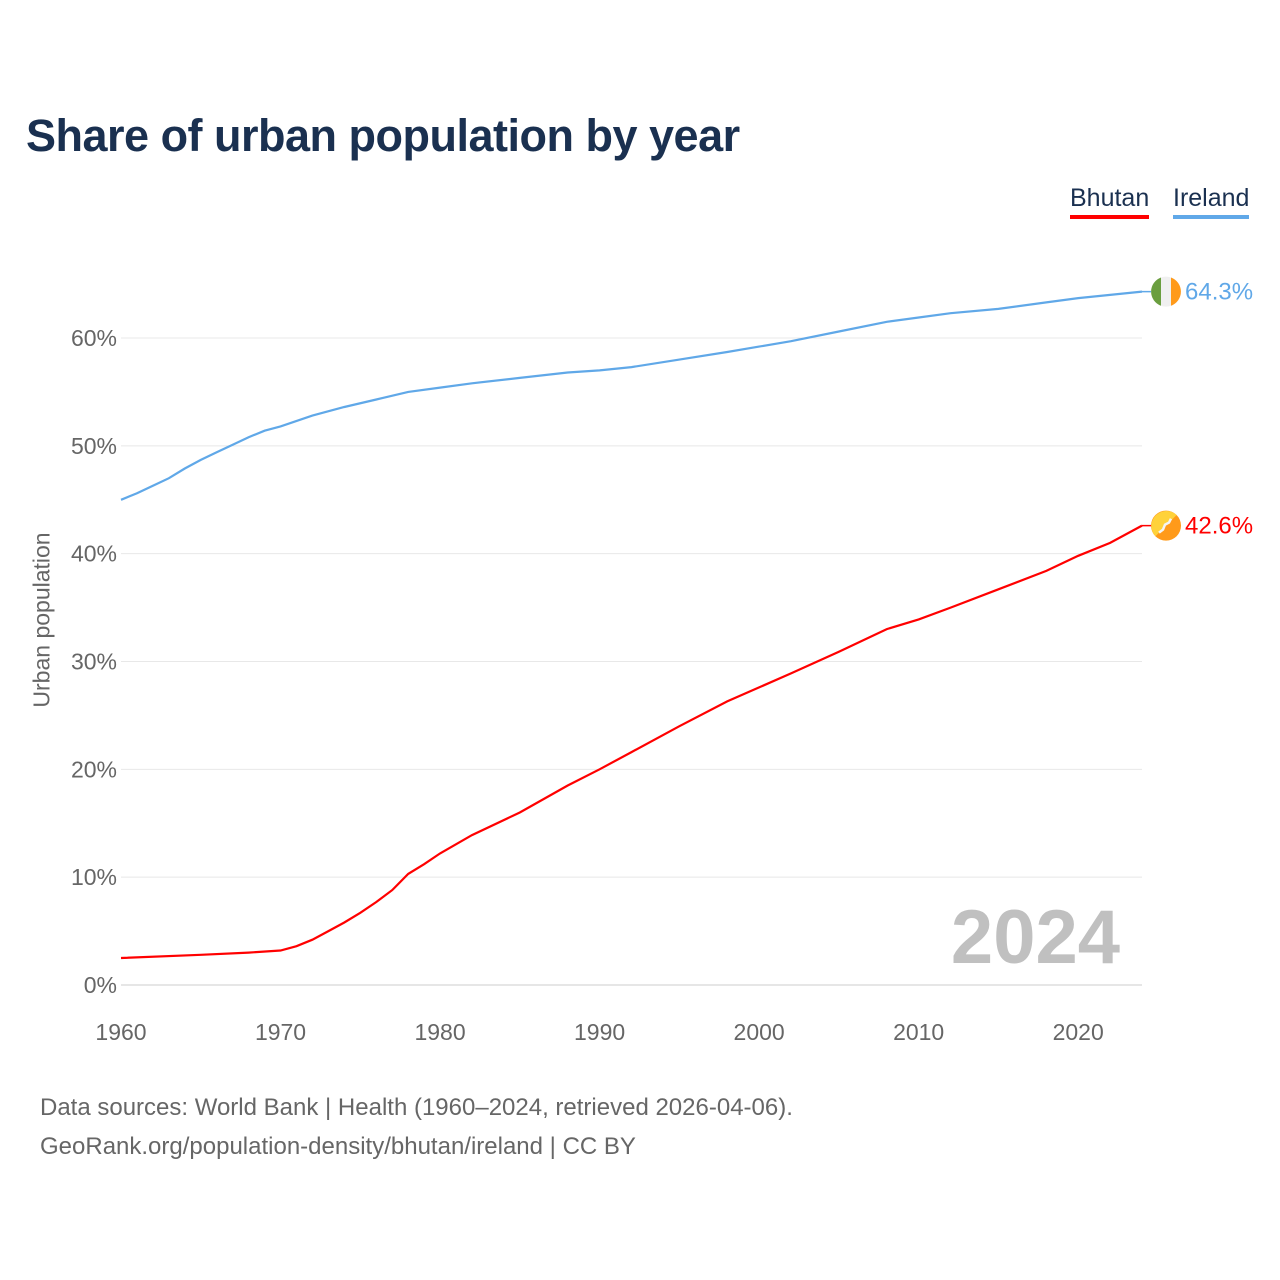  Describe the element at coordinates (120, 1032) in the screenshot. I see `x-tick-label: 1960` at that location.